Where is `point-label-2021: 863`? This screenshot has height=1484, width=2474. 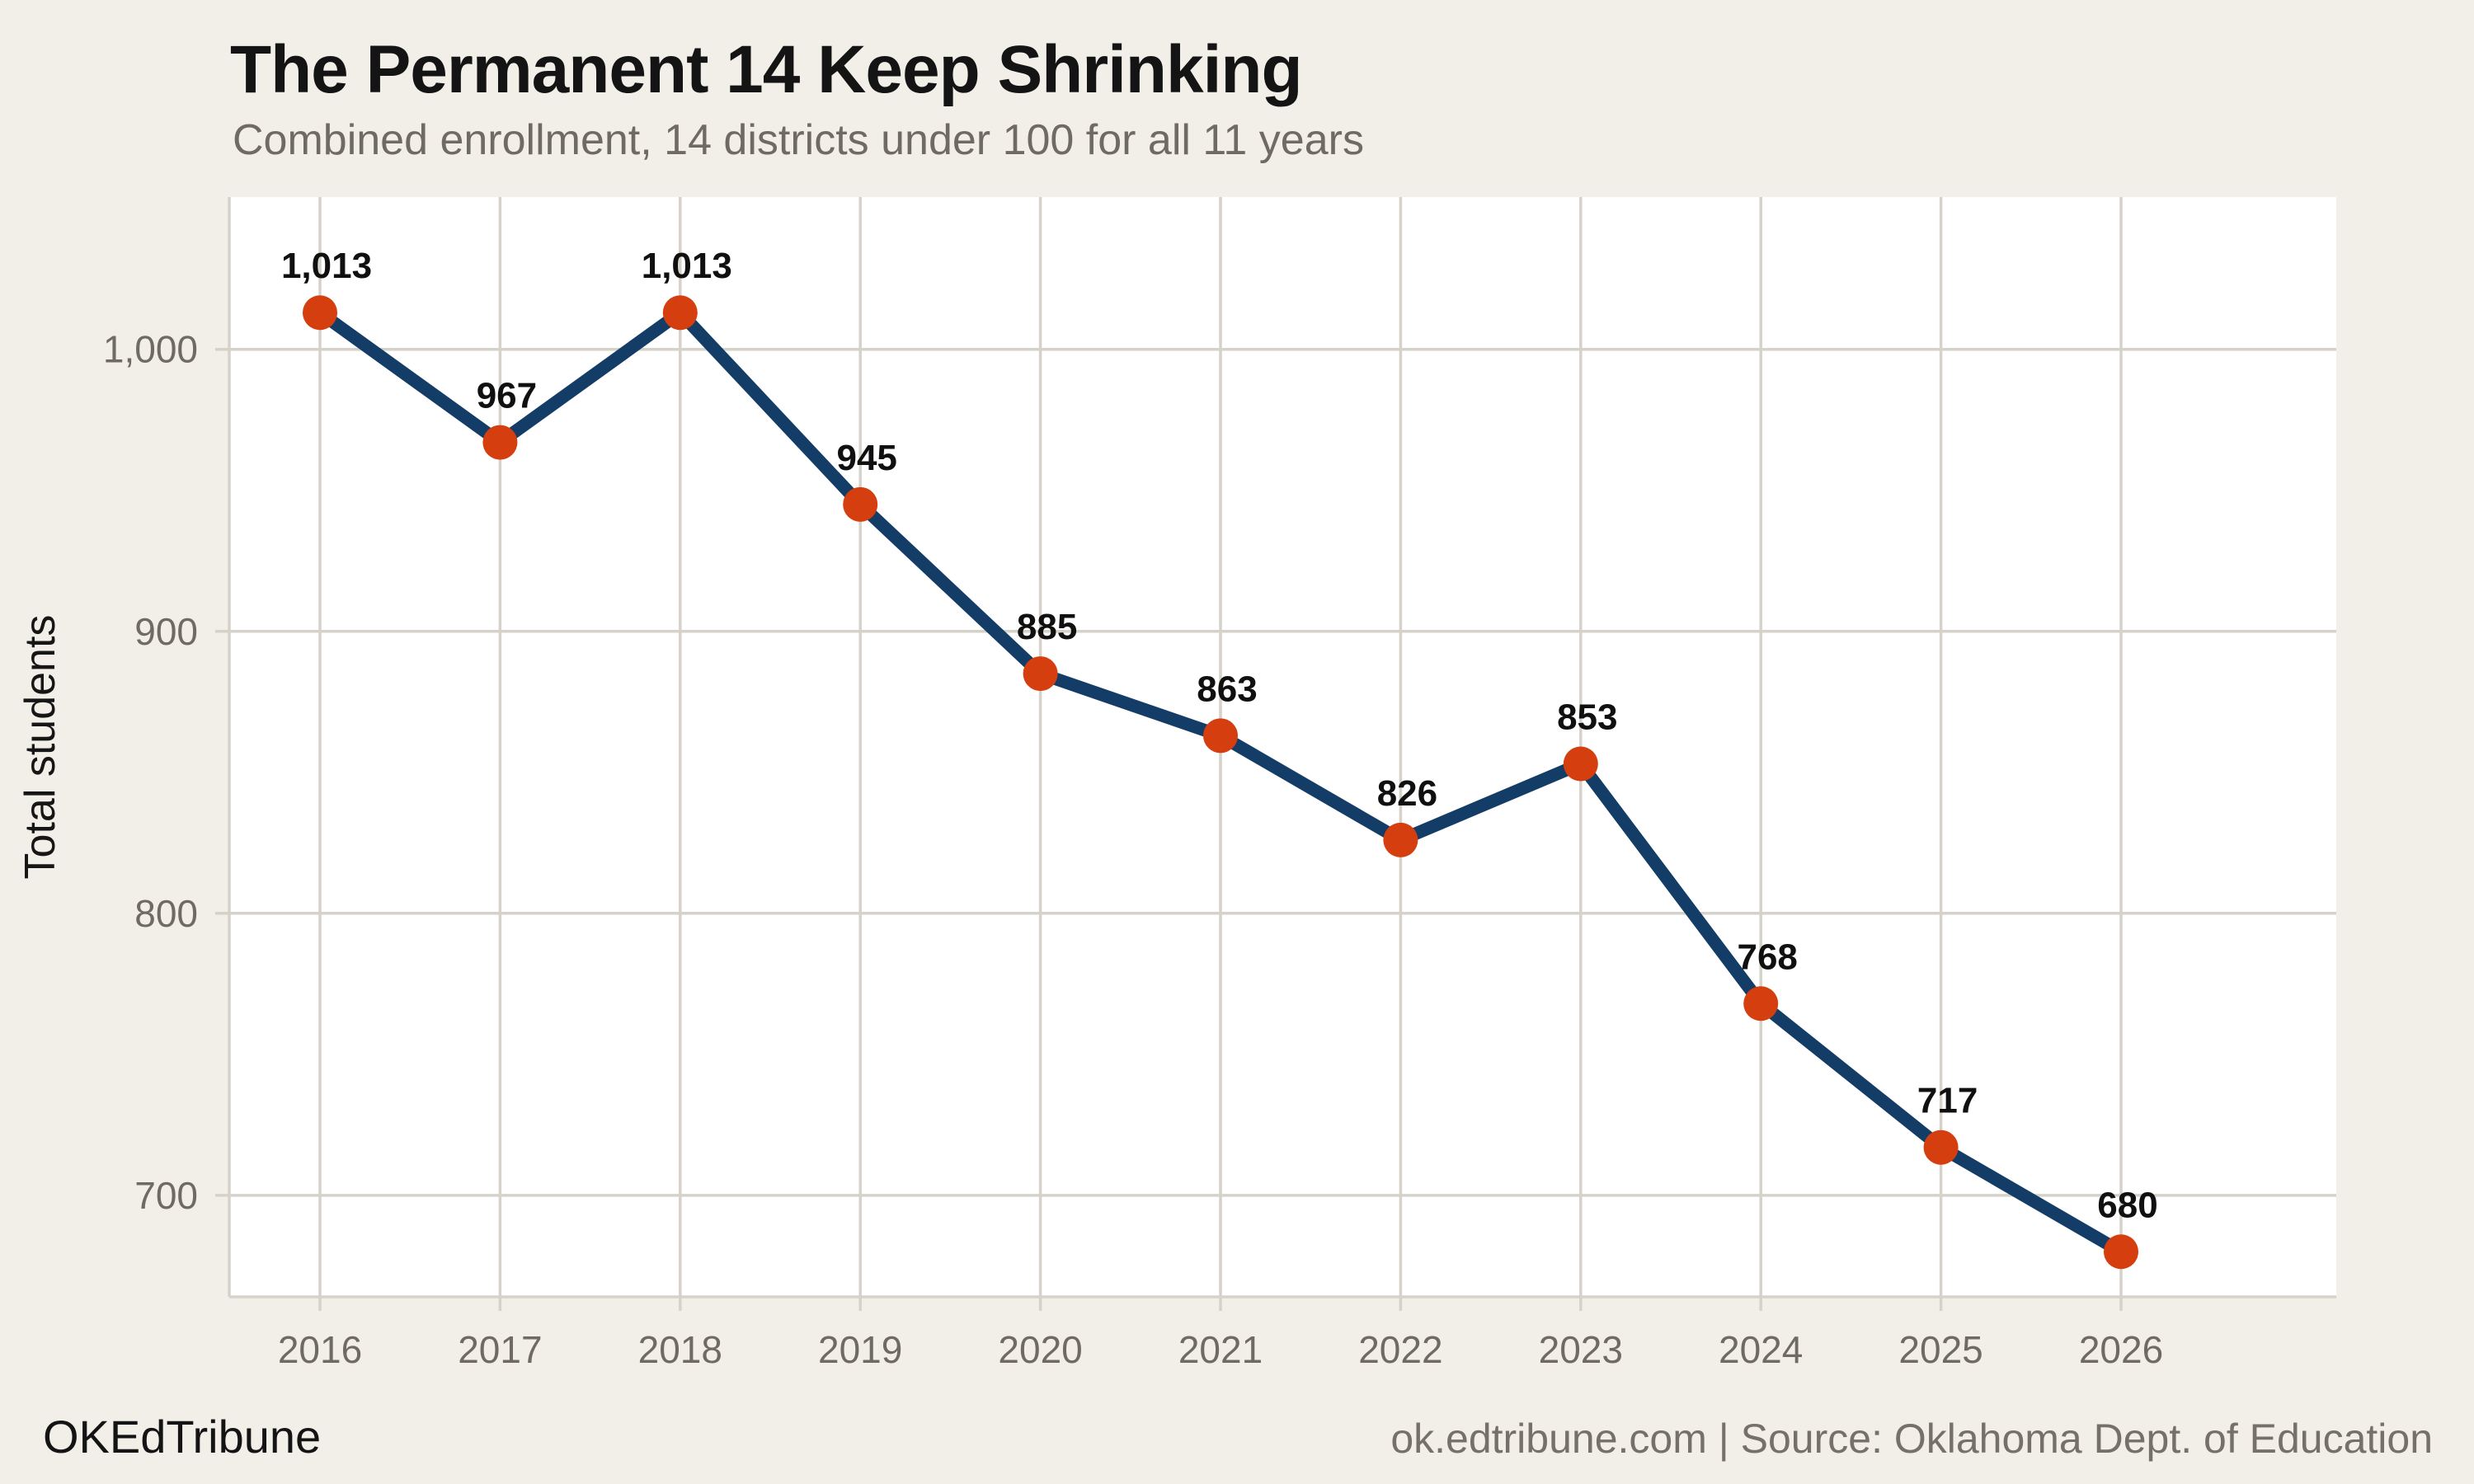 point-label-2021: 863 is located at coordinates (1227, 689).